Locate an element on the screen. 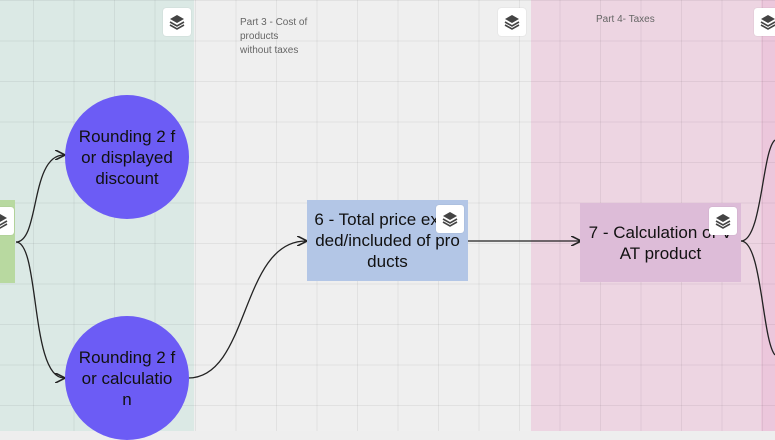 Image resolution: width=775 pixels, height=440 pixels. rounding-displayed-node: Rounding 2 for displayed discount is located at coordinates (127, 157).